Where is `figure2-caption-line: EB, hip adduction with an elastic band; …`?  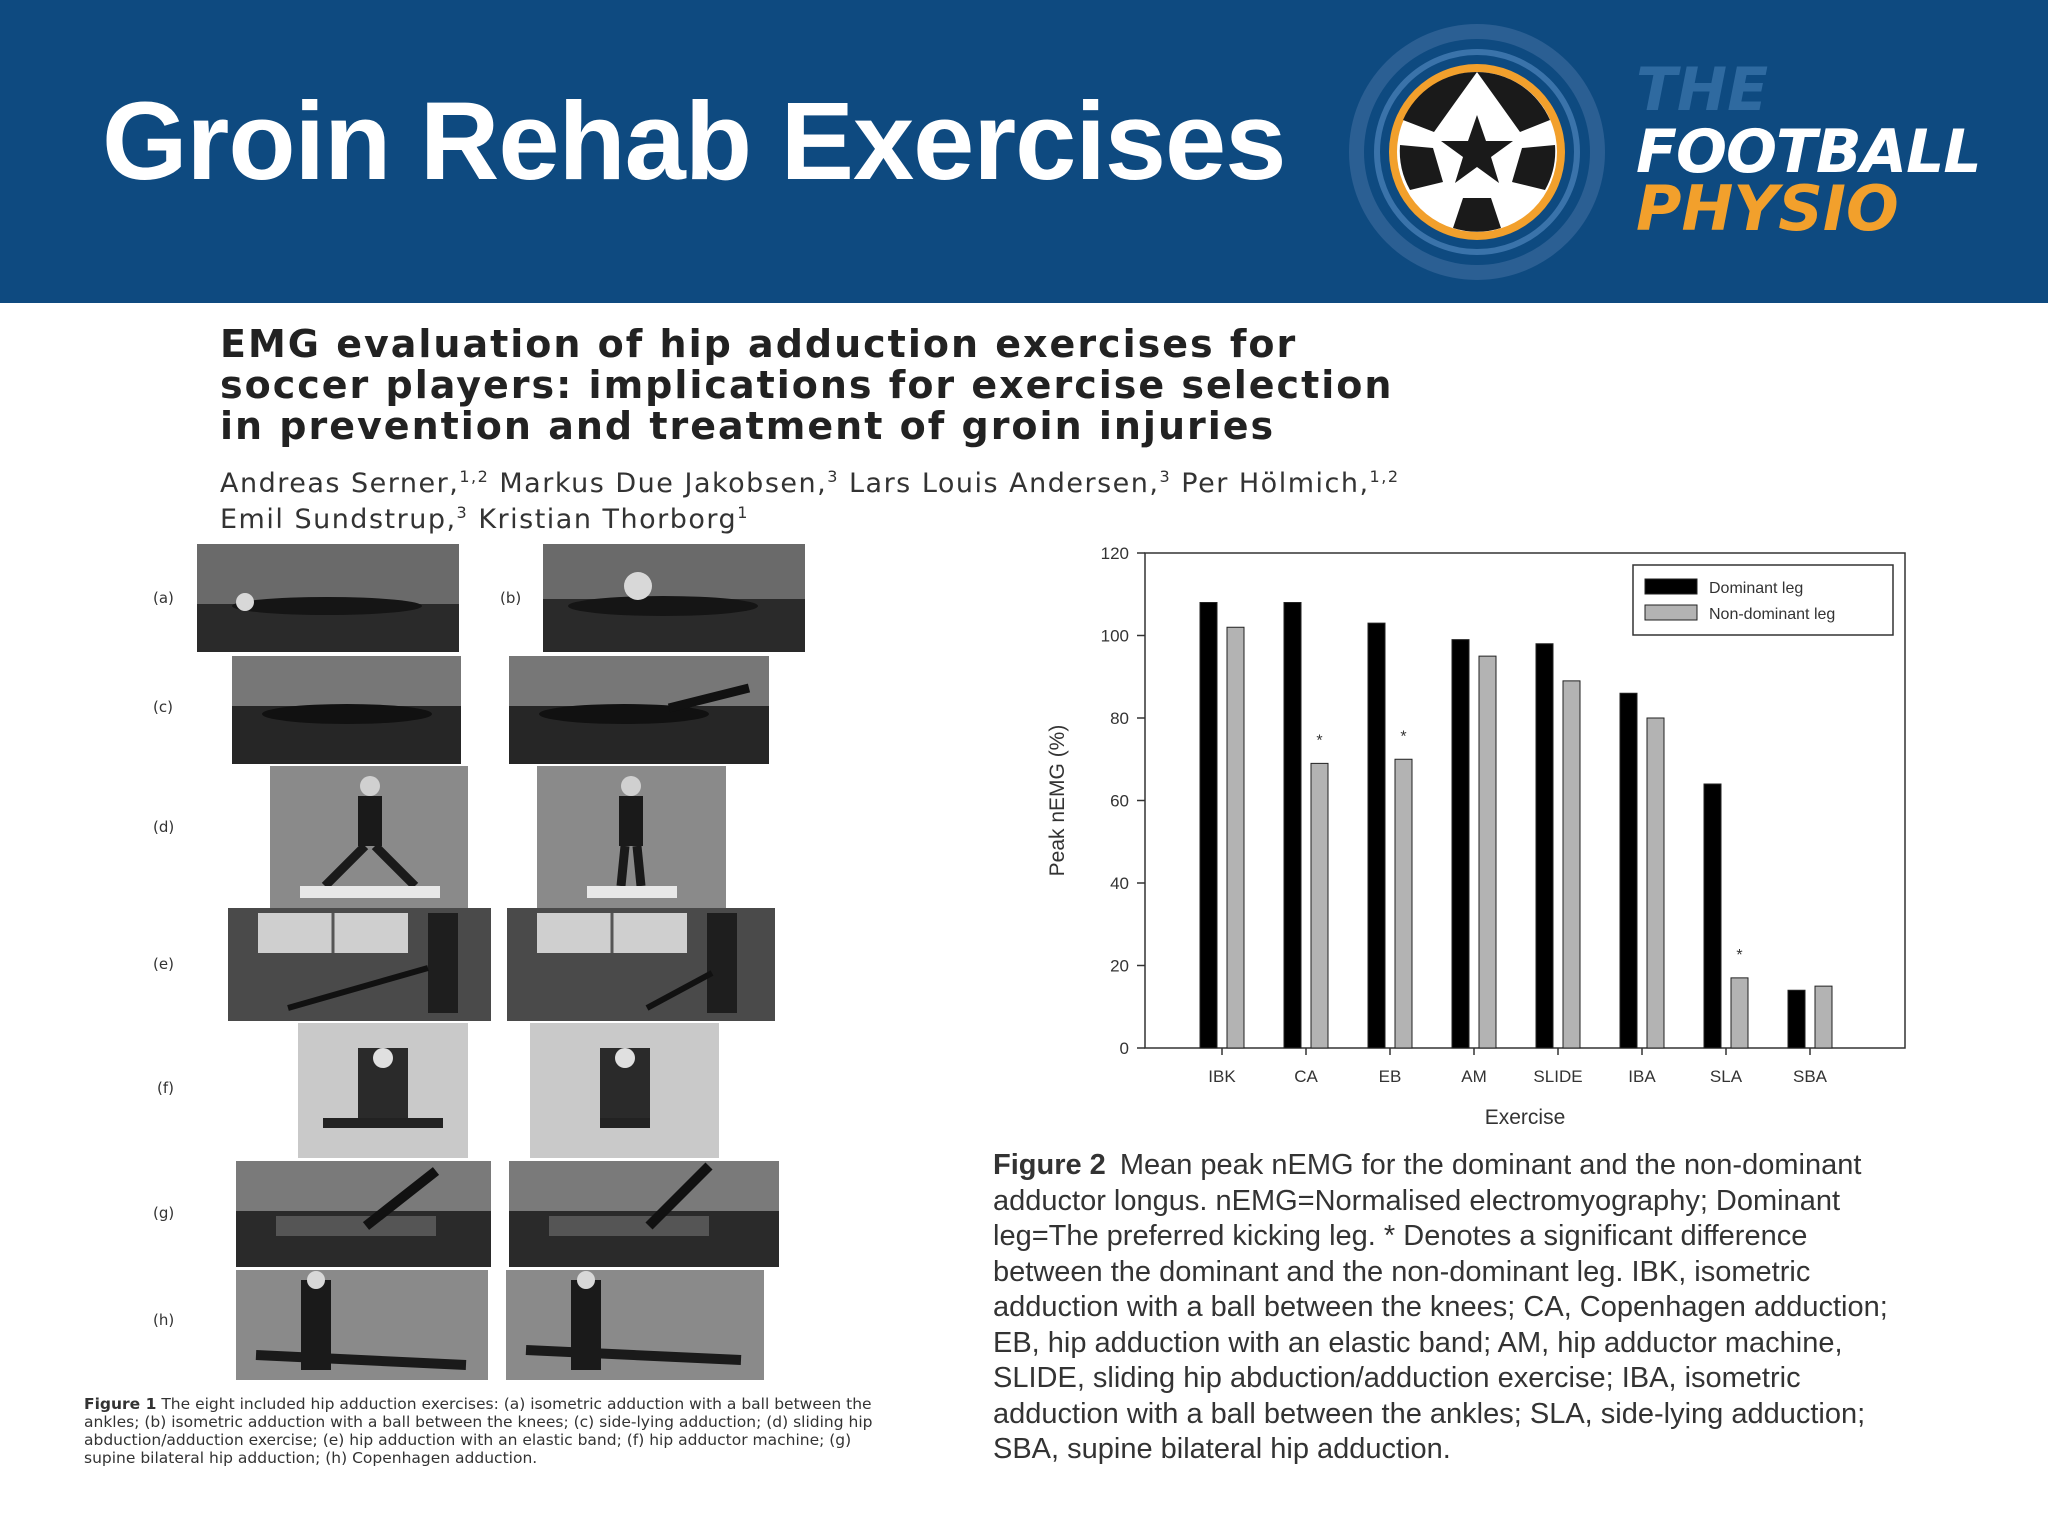 figure2-caption-line: EB, hip adduction with an elastic band; … is located at coordinates (1418, 1342).